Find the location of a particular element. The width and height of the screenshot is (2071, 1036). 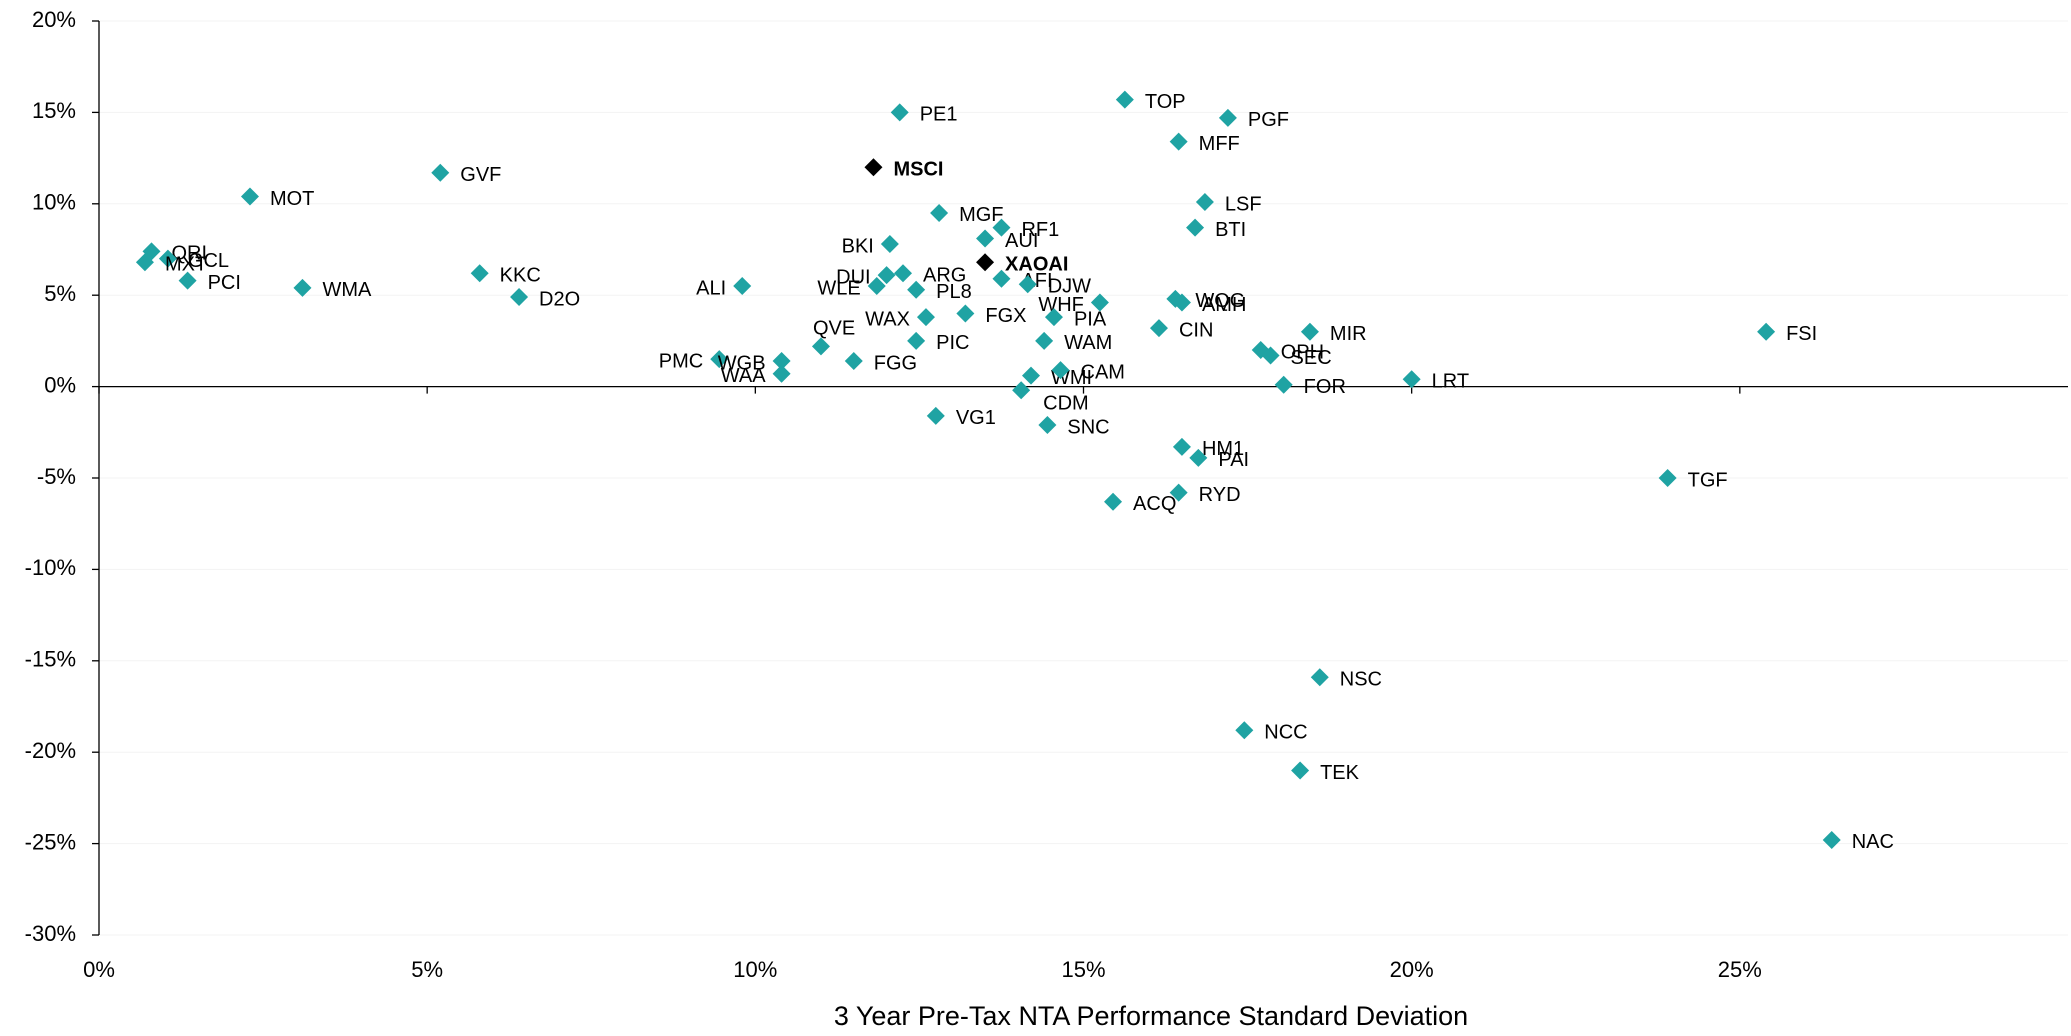

point-label: WAX is located at coordinates (887, 319).